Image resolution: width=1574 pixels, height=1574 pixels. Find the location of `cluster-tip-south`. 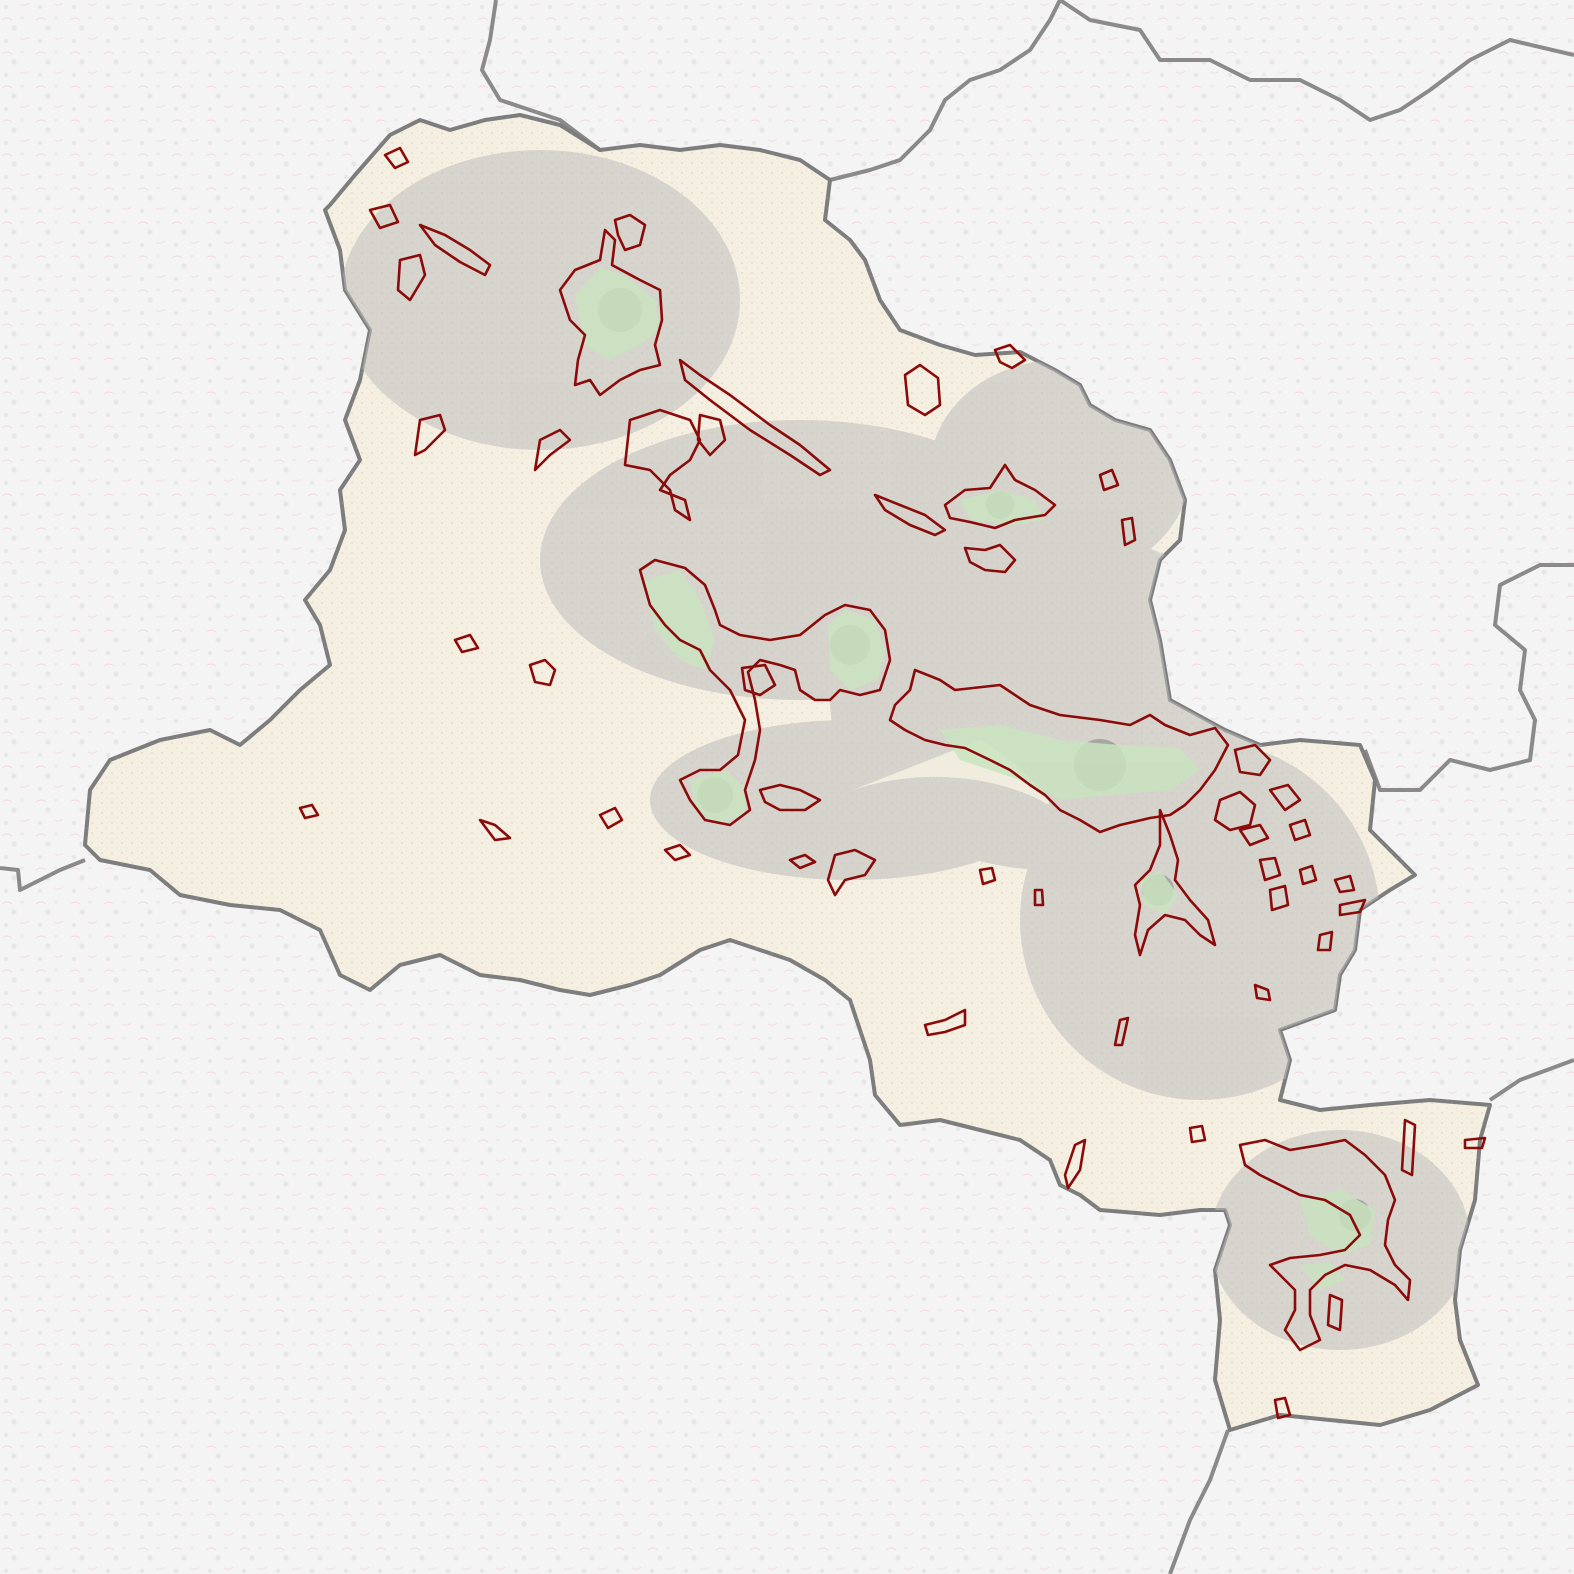

cluster-tip-south is located at coordinates (1335, 1312).